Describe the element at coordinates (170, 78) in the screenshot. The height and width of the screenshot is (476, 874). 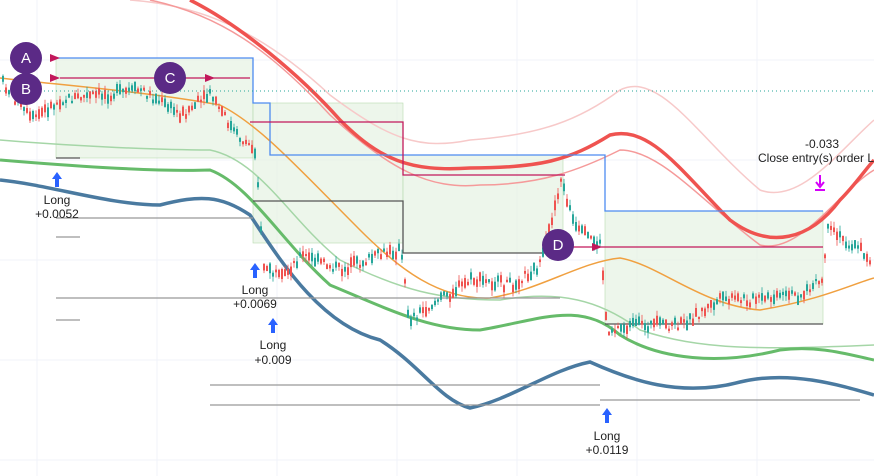
I see `marker-label: C` at that location.